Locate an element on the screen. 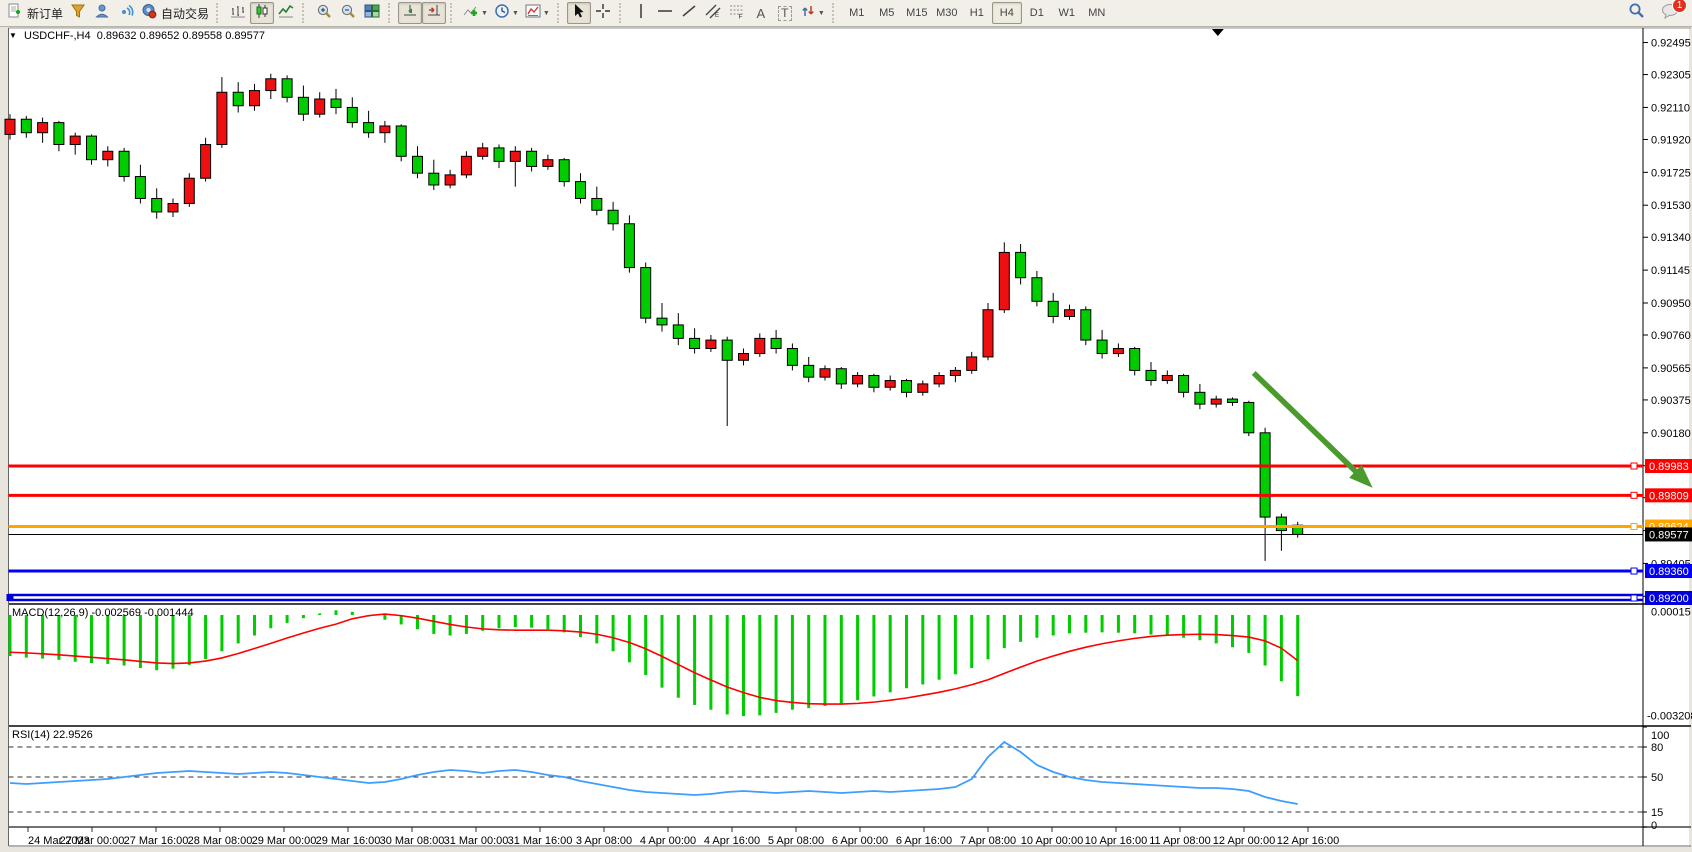  svg-text: 0 is located at coordinates (1654, 826).